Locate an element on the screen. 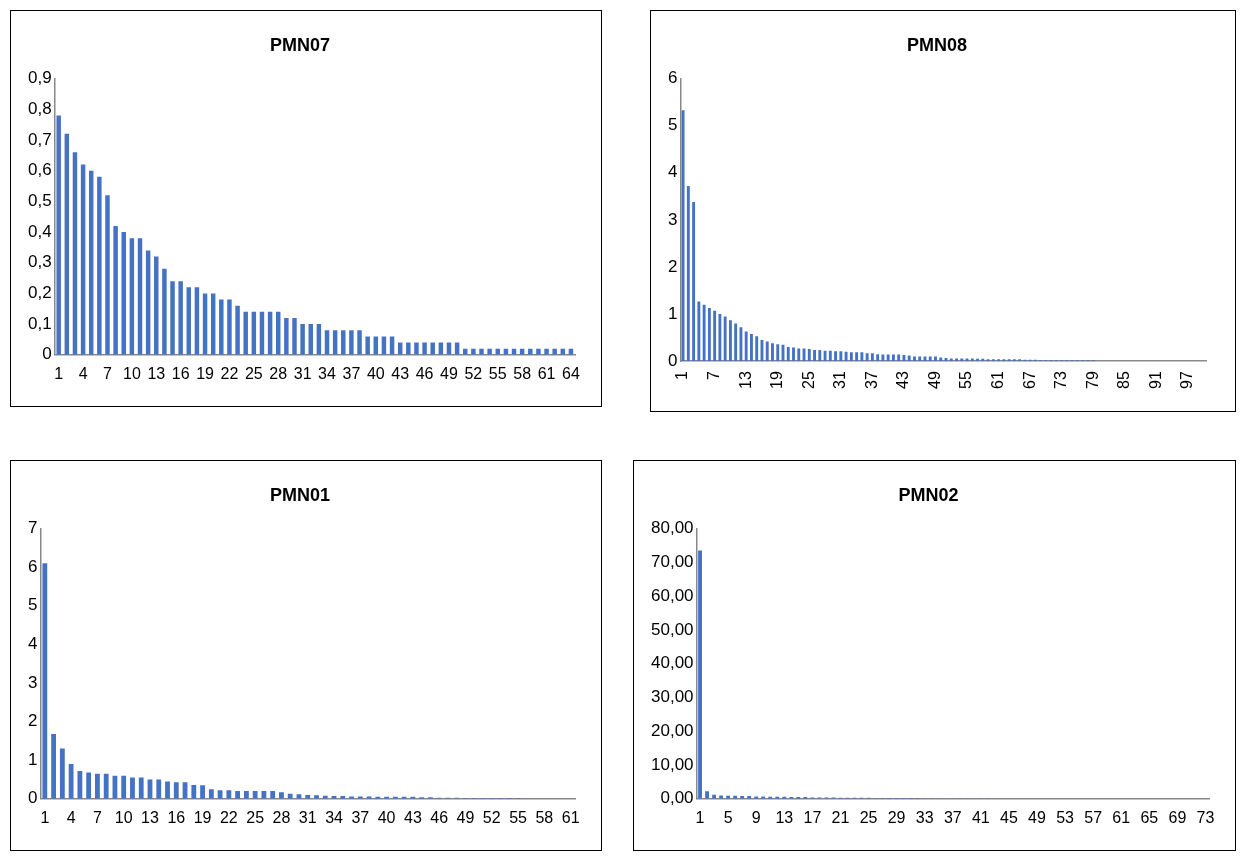  y-tick-label: 20,00 is located at coordinates (672, 730).